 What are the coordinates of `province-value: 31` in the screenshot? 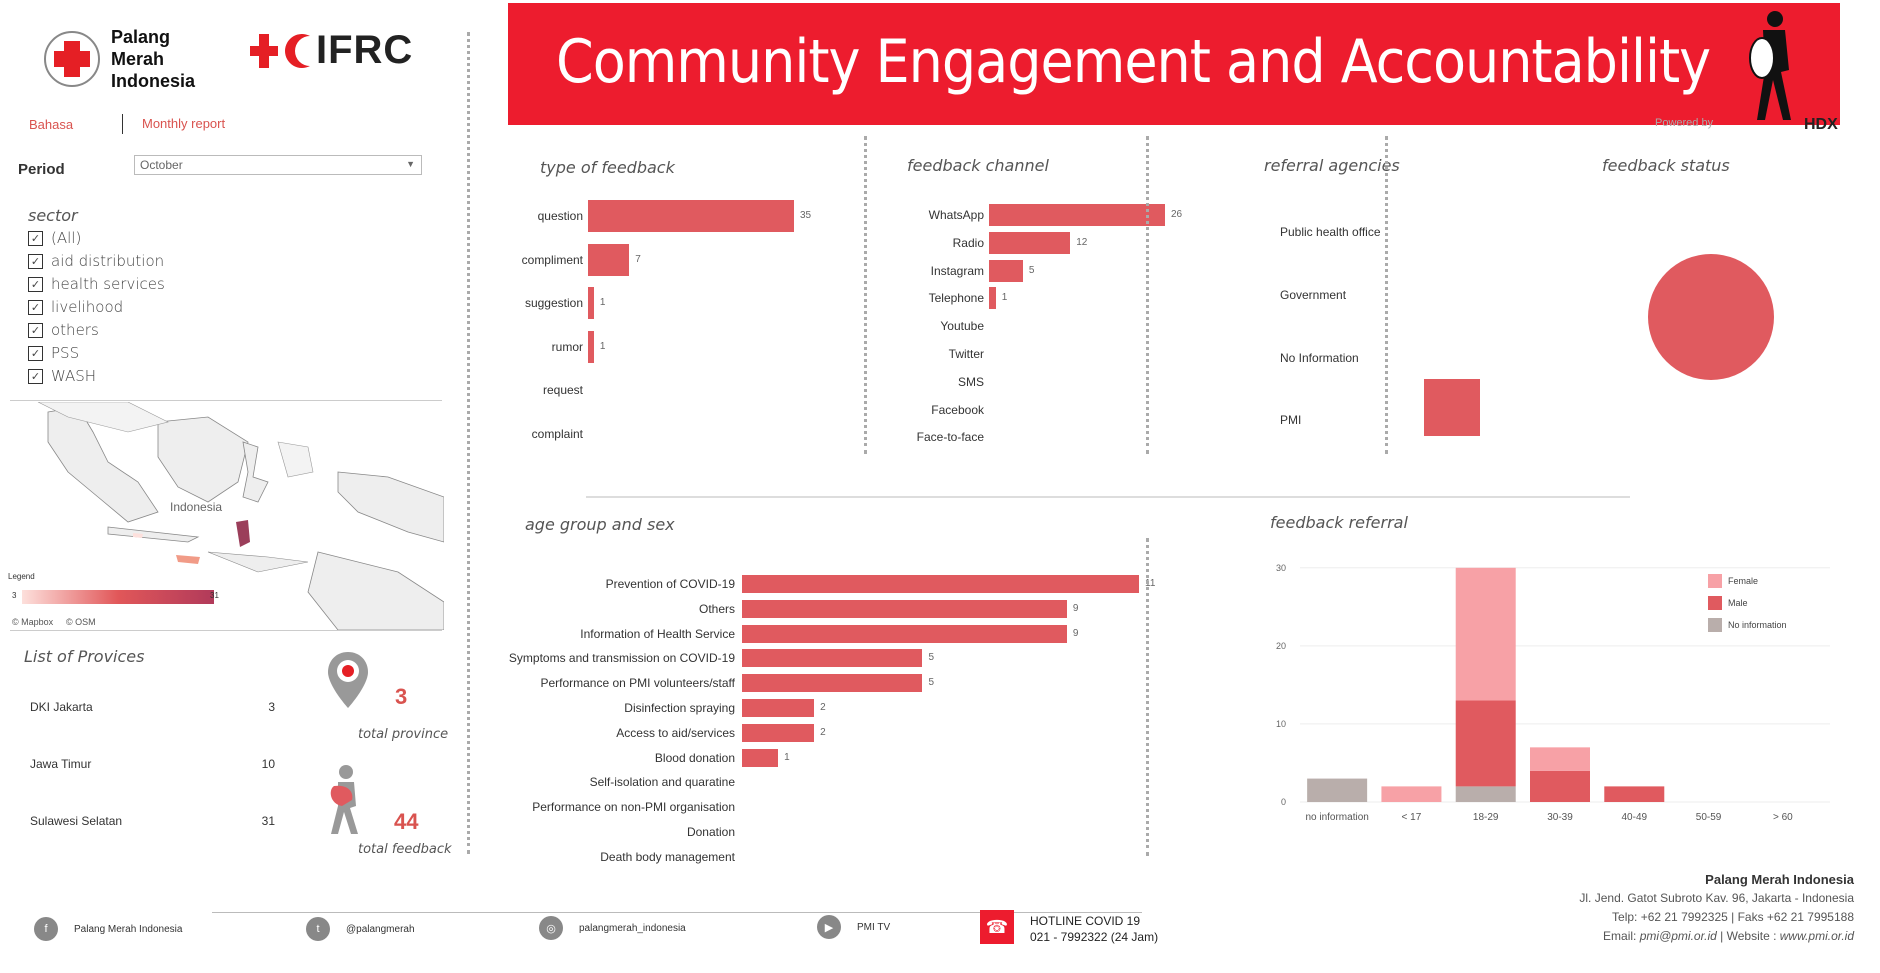 It's located at (268, 821).